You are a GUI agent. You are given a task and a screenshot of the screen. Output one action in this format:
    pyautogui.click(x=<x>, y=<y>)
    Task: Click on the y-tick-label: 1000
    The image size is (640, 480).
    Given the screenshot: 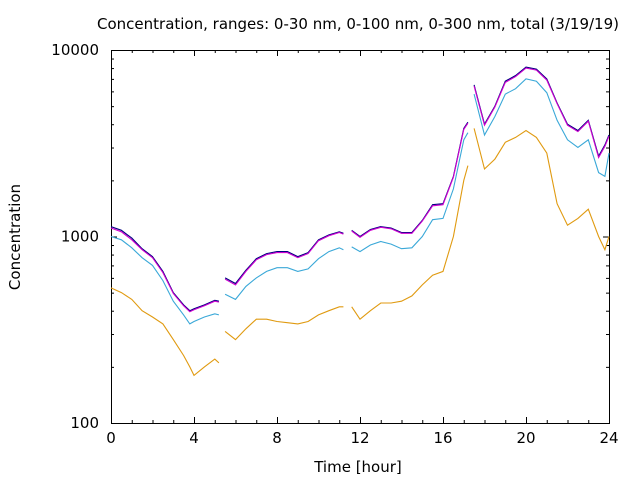 What is the action you would take?
    pyautogui.click(x=80, y=237)
    